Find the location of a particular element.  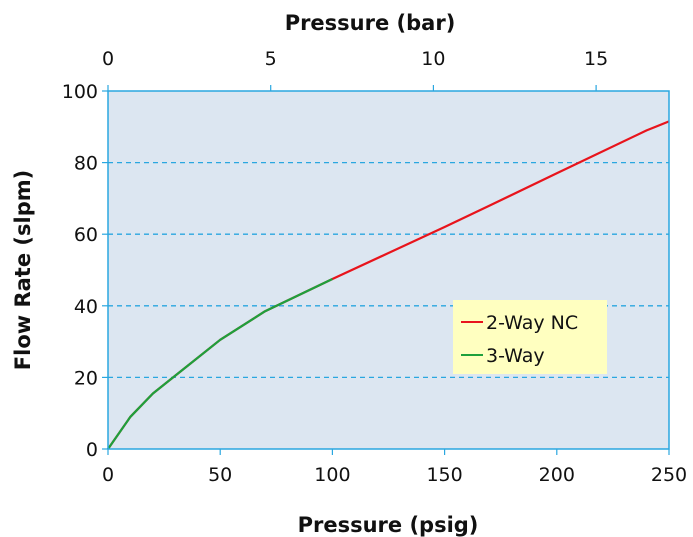

y-axis-title: Flow Rate (slpm) is located at coordinates (23, 270).